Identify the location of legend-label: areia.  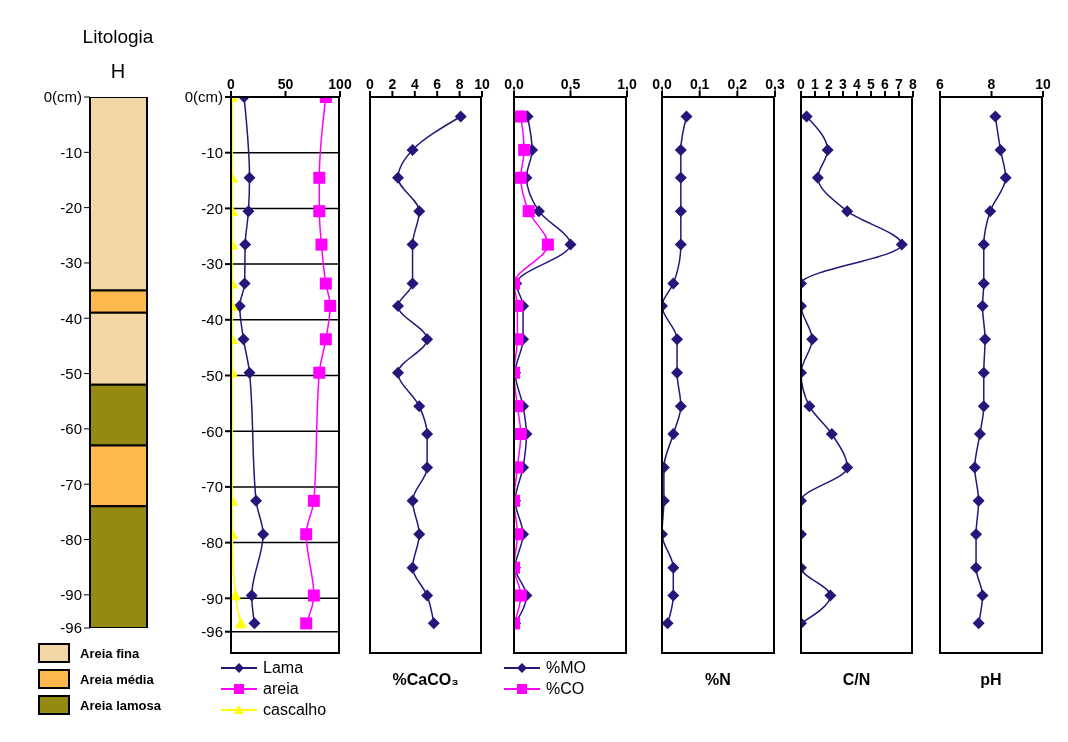
(281, 688).